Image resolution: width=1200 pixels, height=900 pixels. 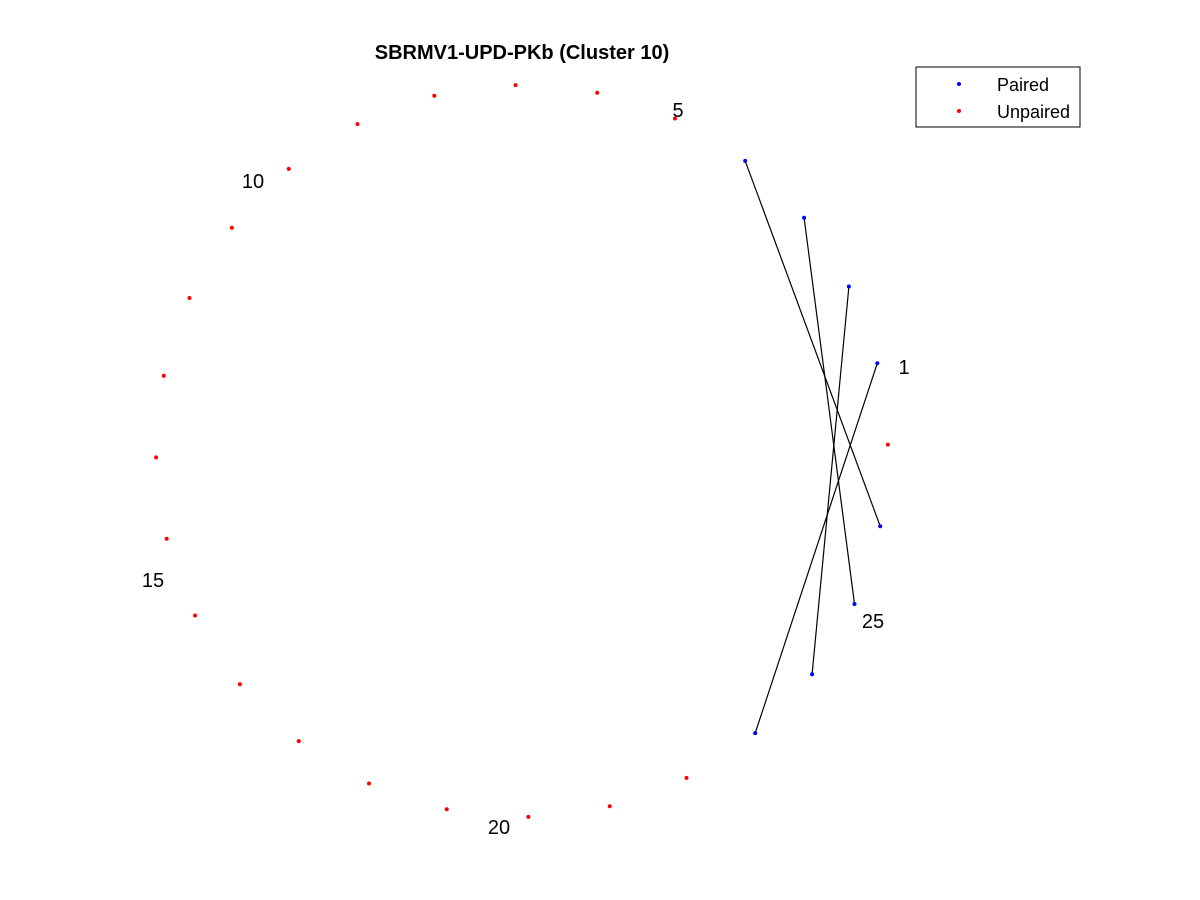 What do you see at coordinates (959, 111) in the screenshot?
I see `legend-unpaired-marker` at bounding box center [959, 111].